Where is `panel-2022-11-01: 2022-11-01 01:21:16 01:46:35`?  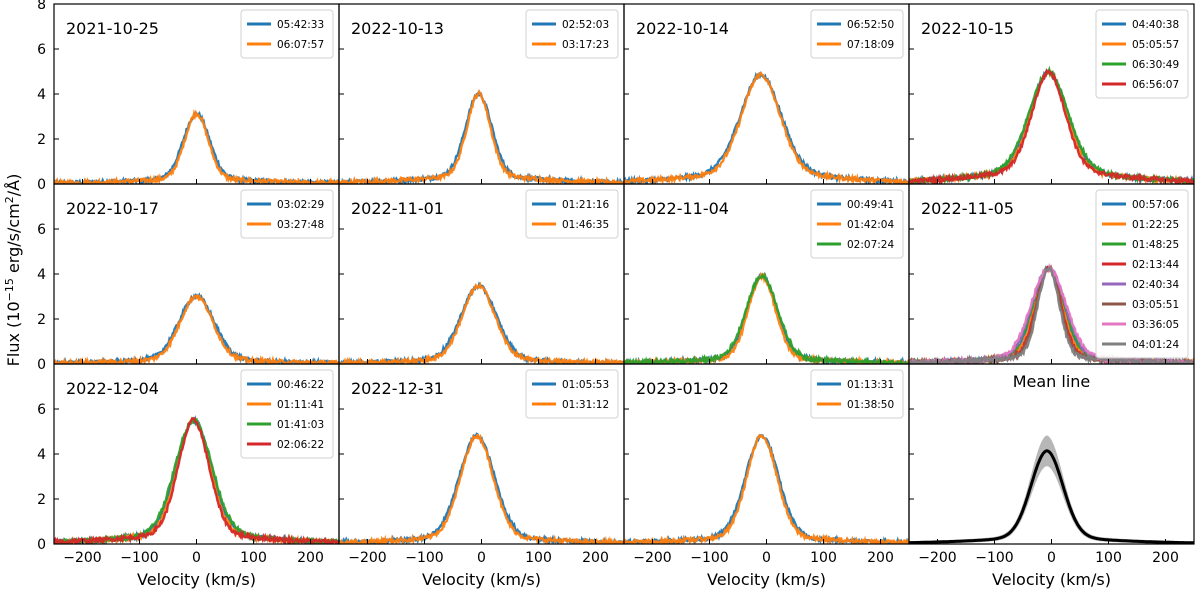 panel-2022-11-01: 2022-11-01 01:21:16 01:46:35 is located at coordinates (481, 274).